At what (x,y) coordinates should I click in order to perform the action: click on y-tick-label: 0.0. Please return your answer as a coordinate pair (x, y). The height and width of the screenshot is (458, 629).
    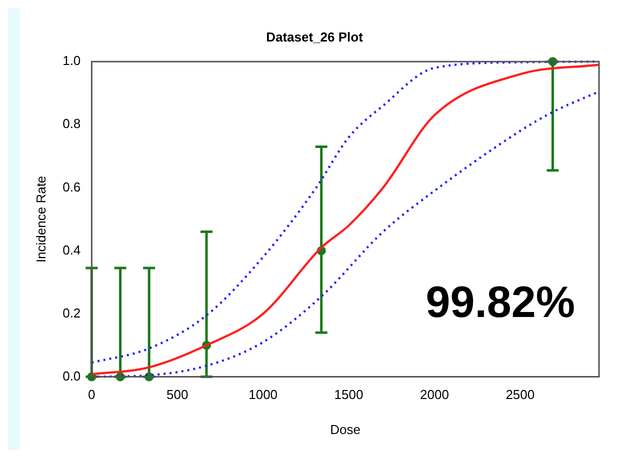
    Looking at the image, I should click on (71, 376).